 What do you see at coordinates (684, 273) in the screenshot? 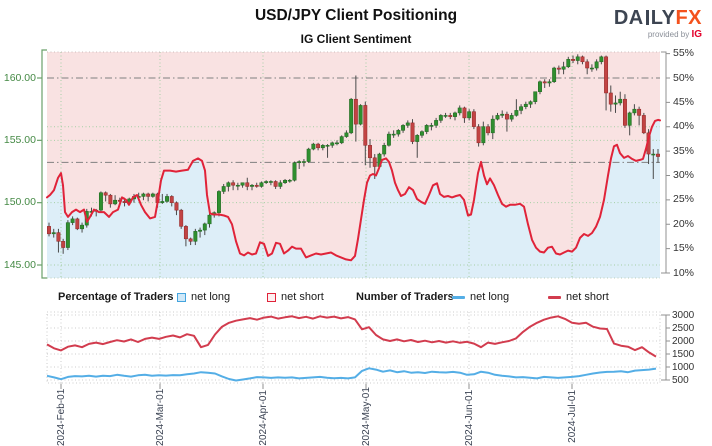
I see `percent-tick-label: 10%` at bounding box center [684, 273].